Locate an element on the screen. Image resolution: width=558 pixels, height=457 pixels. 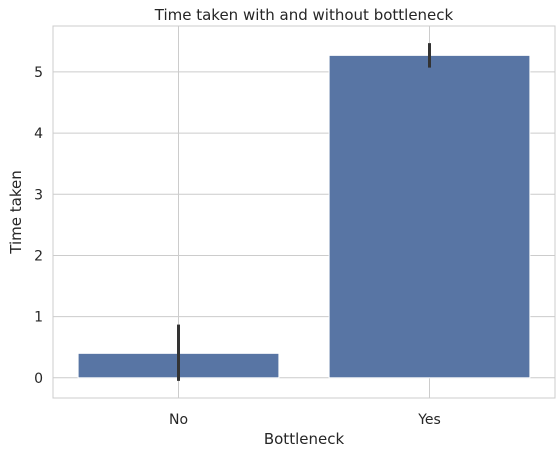
y-tick-label: 5 is located at coordinates (38, 73).